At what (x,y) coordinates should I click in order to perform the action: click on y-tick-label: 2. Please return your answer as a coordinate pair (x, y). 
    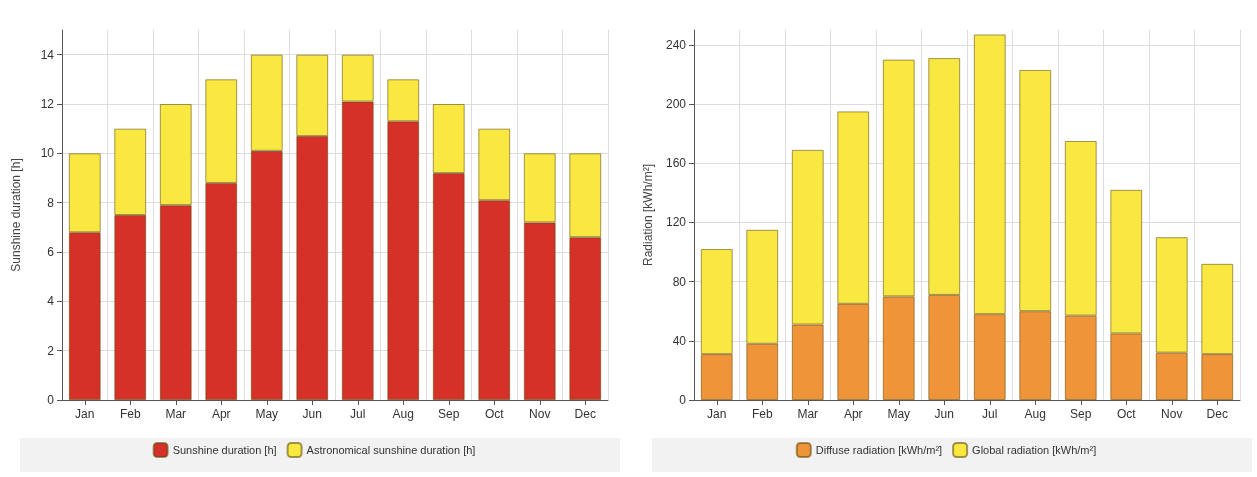
    Looking at the image, I should click on (51, 350).